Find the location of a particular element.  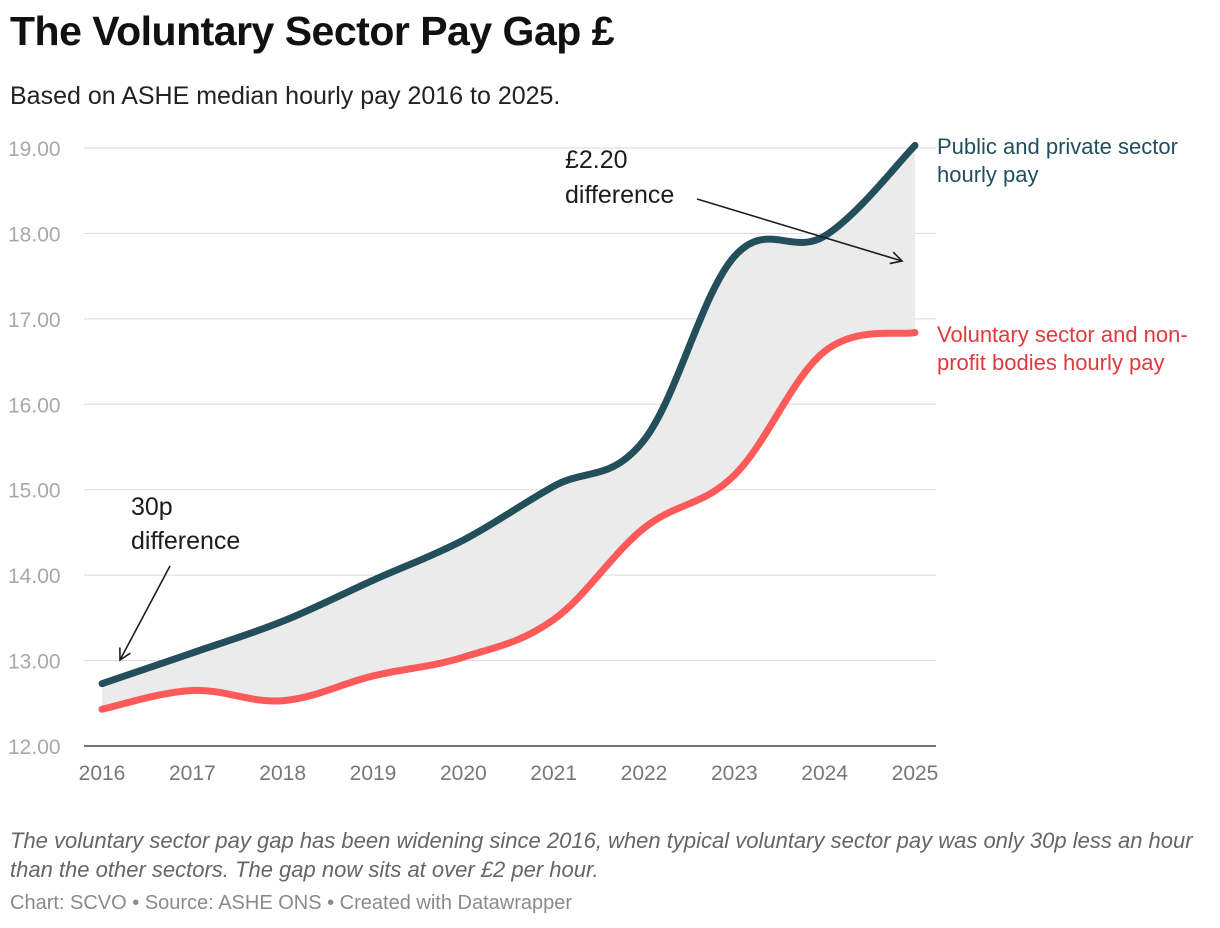

y-tick-label: 19.00 is located at coordinates (34, 149).